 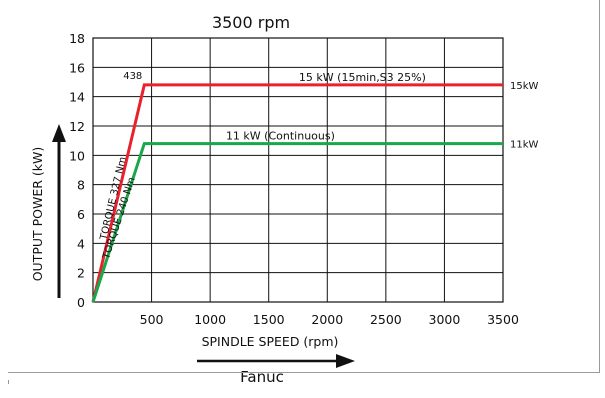 I want to click on chart-caption: Fanuc, so click(x=262, y=377).